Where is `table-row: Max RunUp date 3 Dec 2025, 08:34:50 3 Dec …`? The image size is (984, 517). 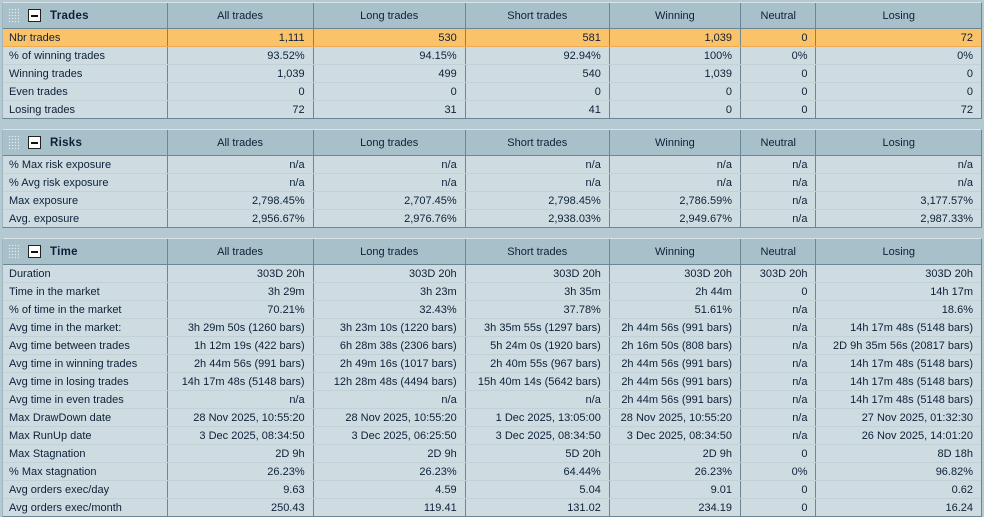 table-row: Max RunUp date 3 Dec 2025, 08:34:50 3 Dec … is located at coordinates (492, 435).